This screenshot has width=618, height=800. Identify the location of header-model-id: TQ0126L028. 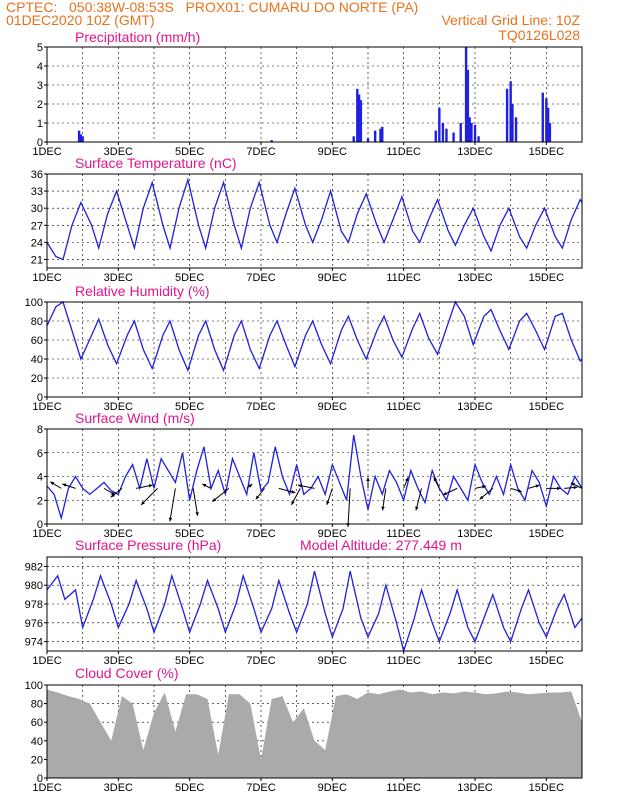
(539, 35).